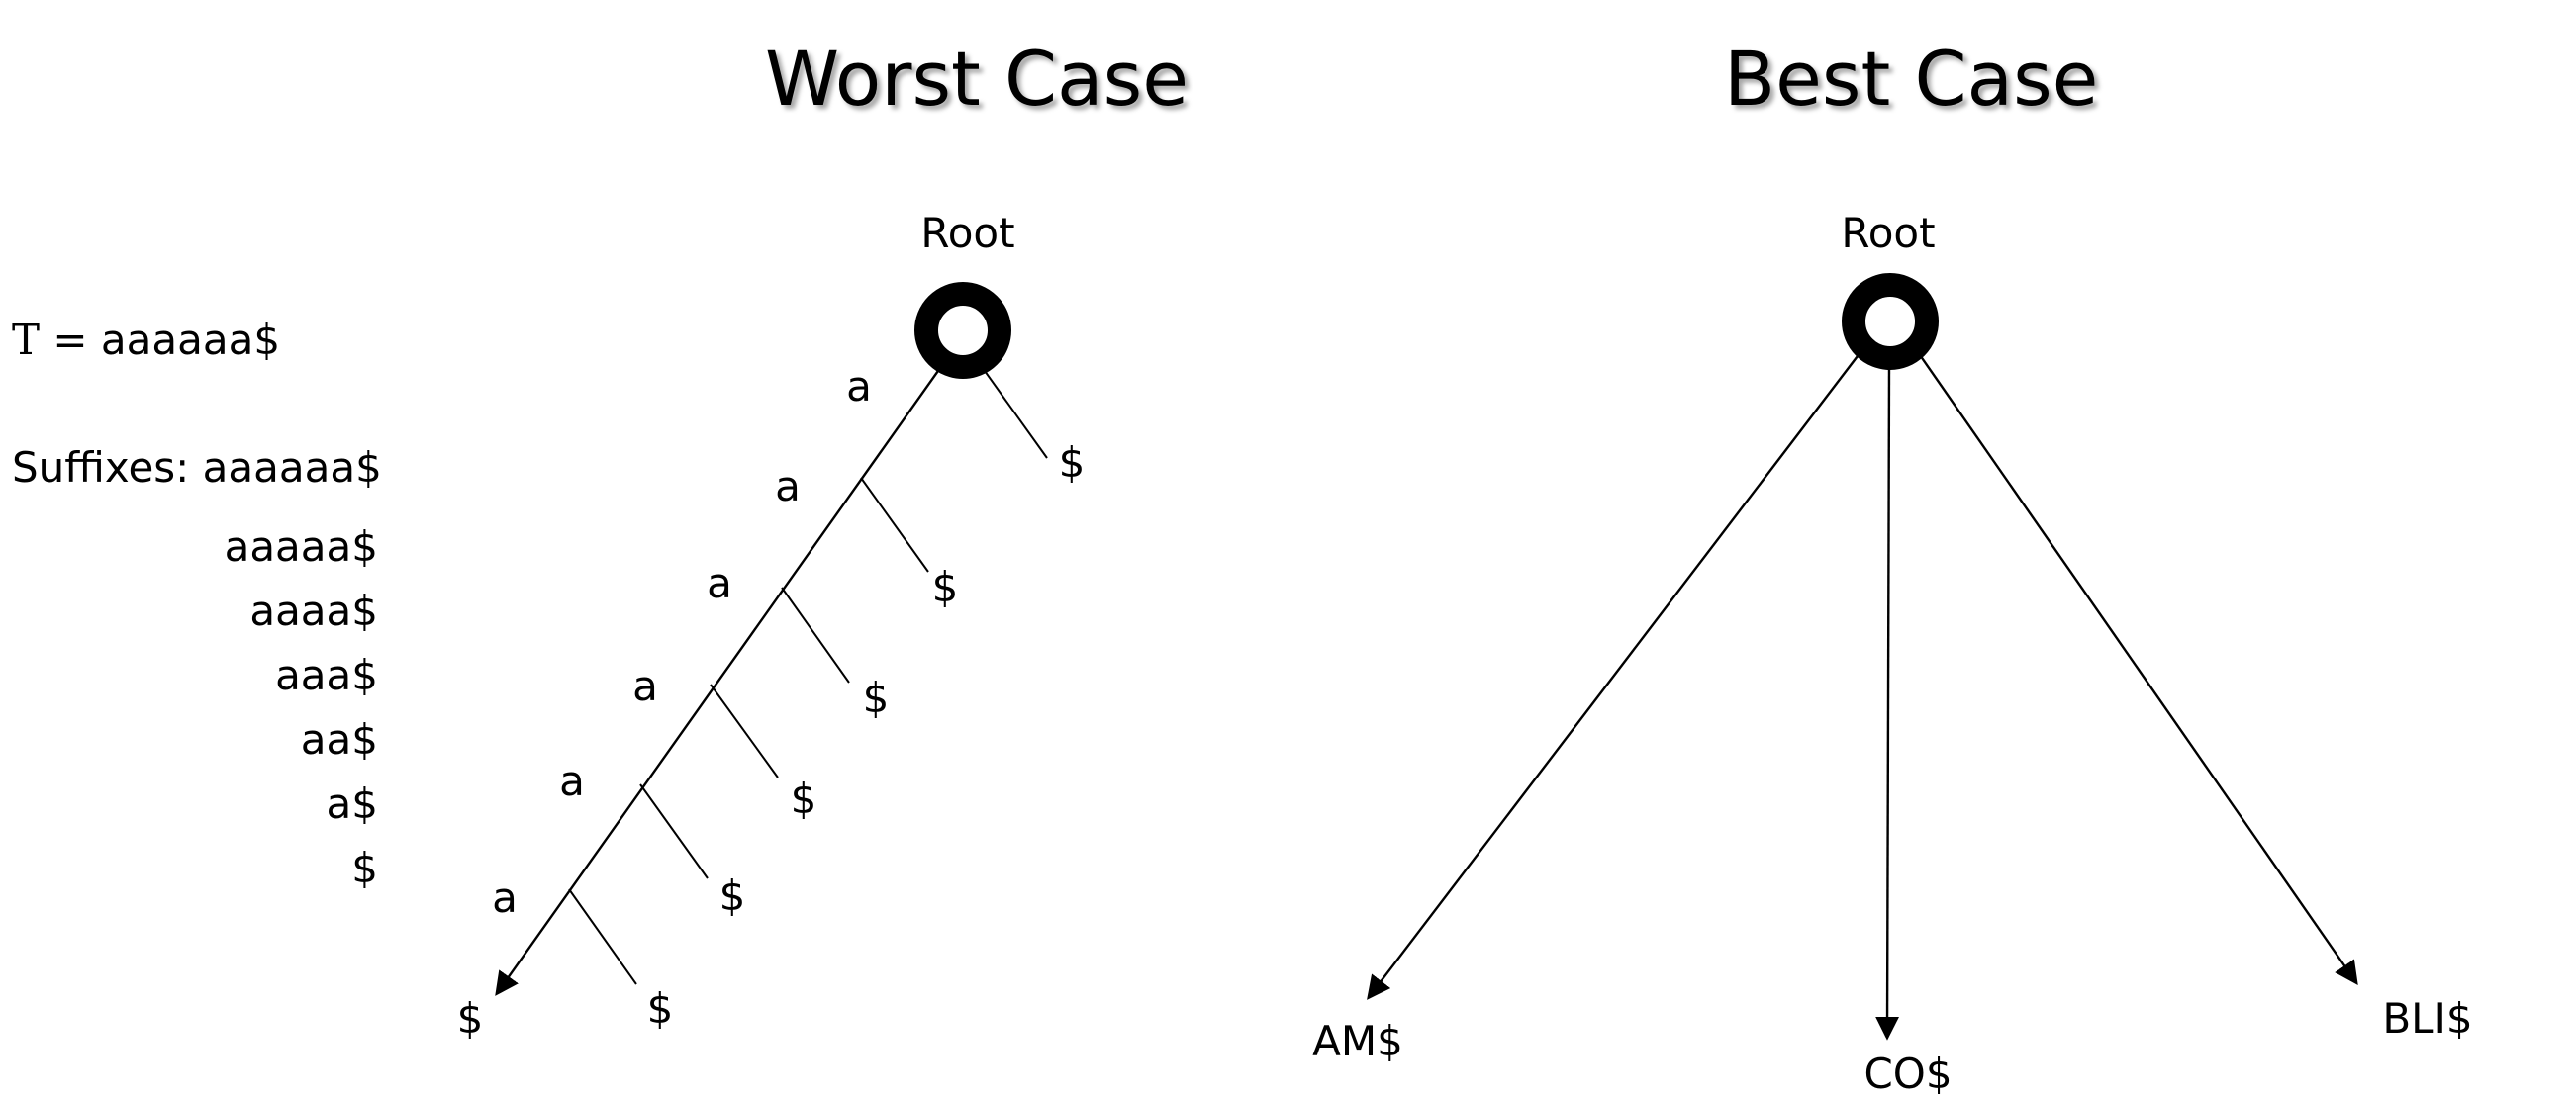 Image resolution: width=2576 pixels, height=1098 pixels. Describe the element at coordinates (1890, 321) in the screenshot. I see `best-root-node` at that location.